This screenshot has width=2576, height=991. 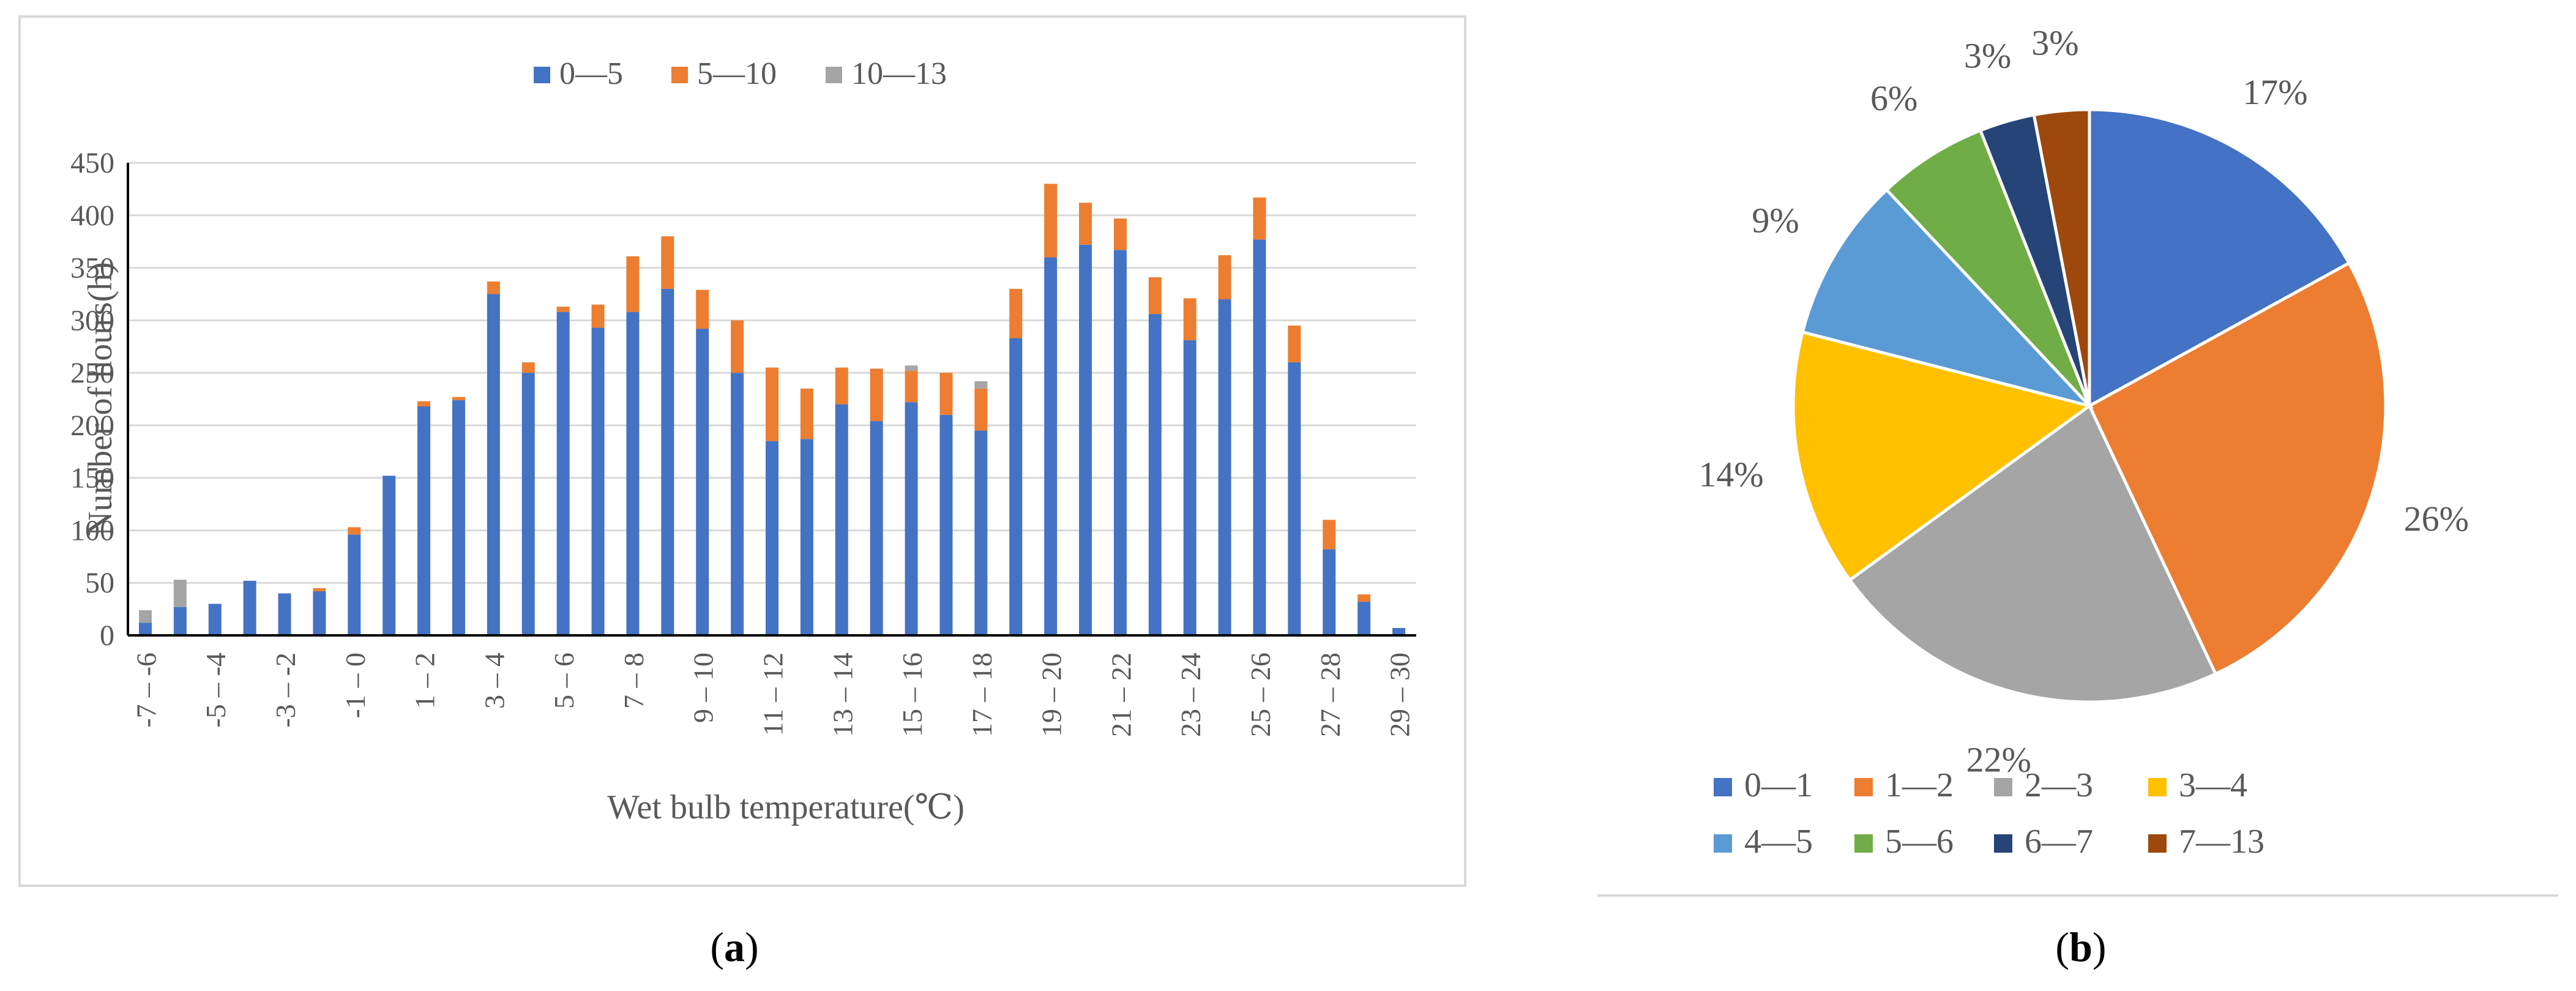 I want to click on y-tick-label: 0, so click(x=107, y=635).